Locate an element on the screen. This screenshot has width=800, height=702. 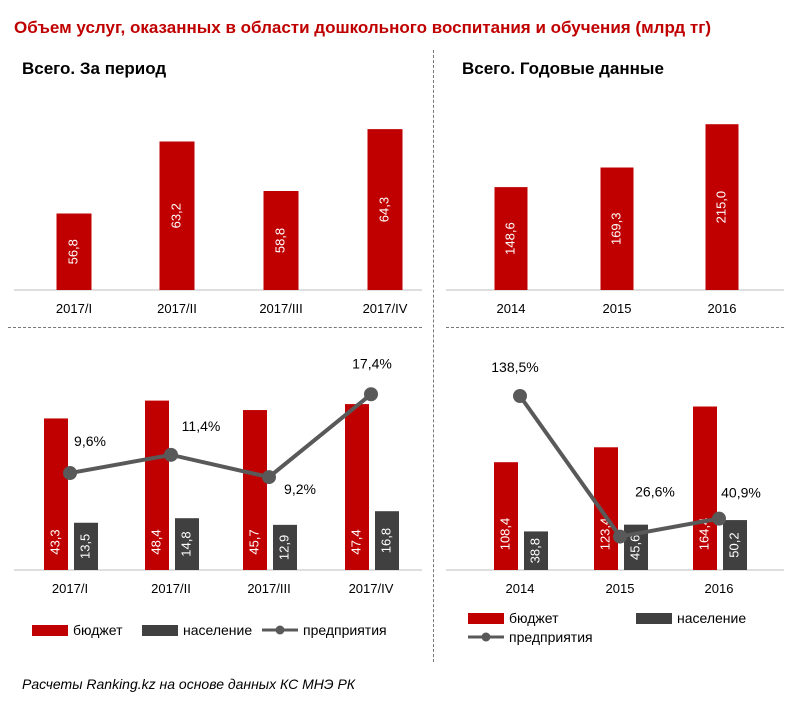
bar-population-label: 45,6 is located at coordinates (634, 547).